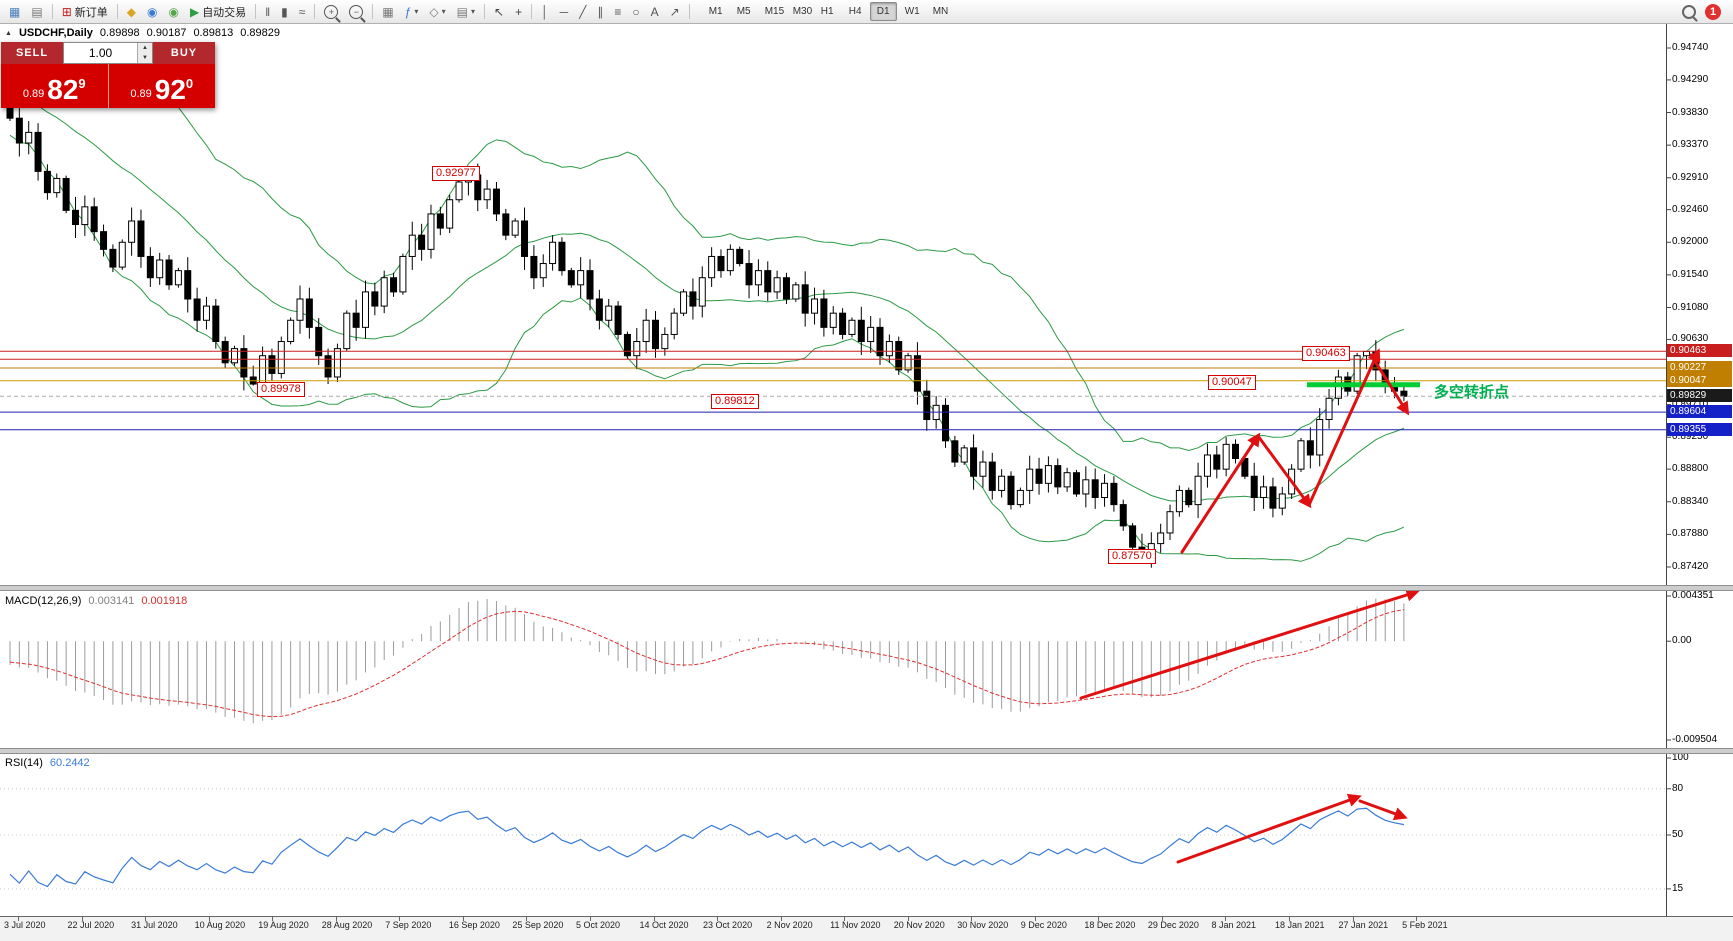 Image resolution: width=1733 pixels, height=941 pixels. Describe the element at coordinates (1233, 925) in the screenshot. I see `date-label: 8 Jan 2021` at that location.